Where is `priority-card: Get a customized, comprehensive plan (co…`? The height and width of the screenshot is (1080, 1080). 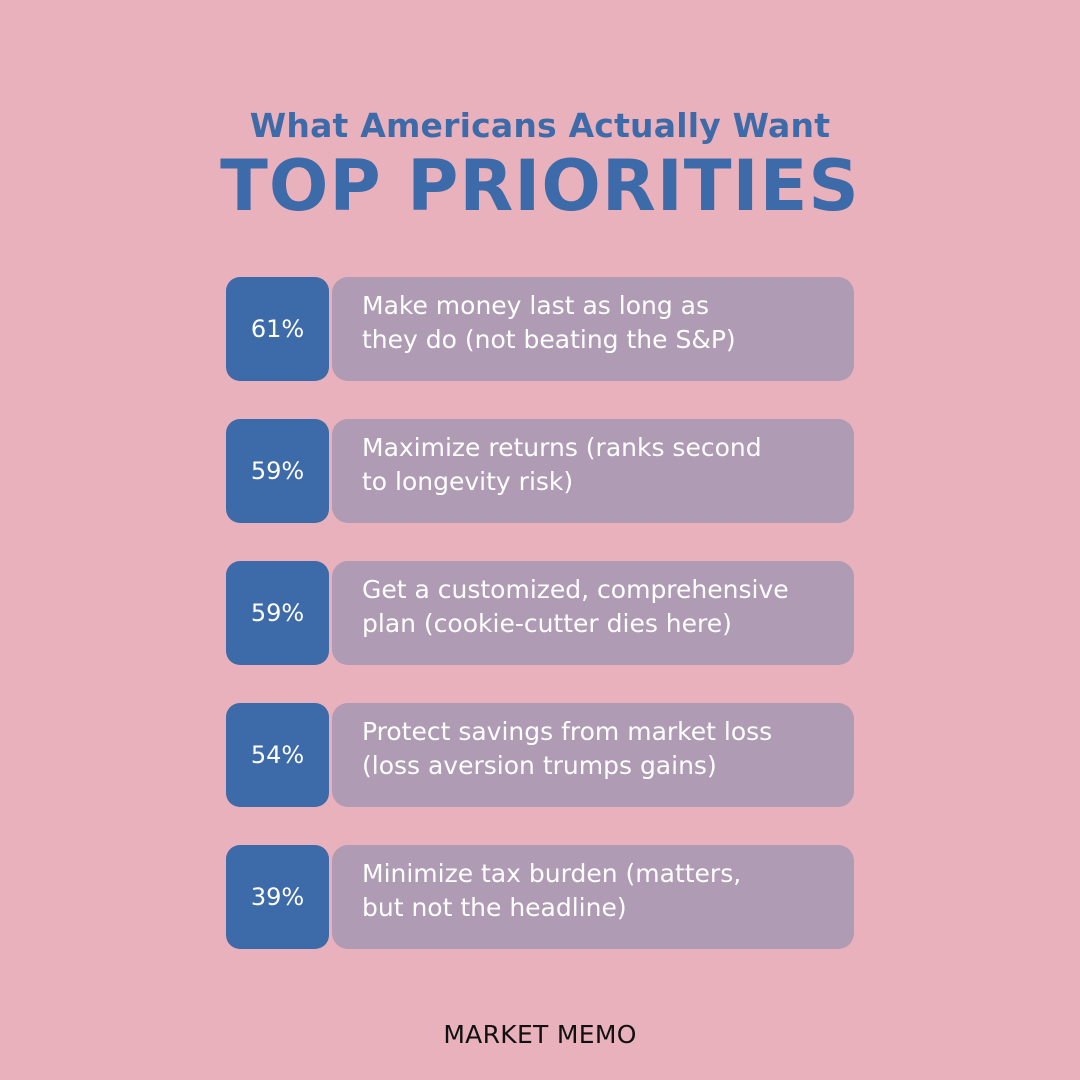 priority-card: Get a customized, comprehensive plan (co… is located at coordinates (593, 613).